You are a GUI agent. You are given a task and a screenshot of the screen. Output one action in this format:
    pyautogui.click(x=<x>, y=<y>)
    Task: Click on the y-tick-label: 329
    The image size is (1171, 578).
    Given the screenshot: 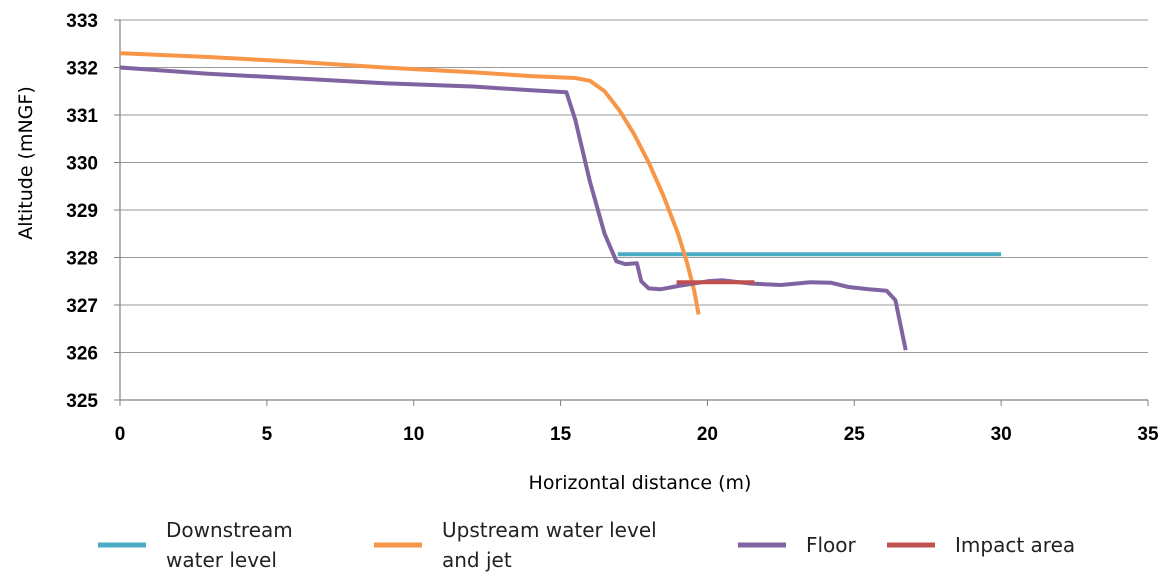 What is the action you would take?
    pyautogui.click(x=82, y=211)
    